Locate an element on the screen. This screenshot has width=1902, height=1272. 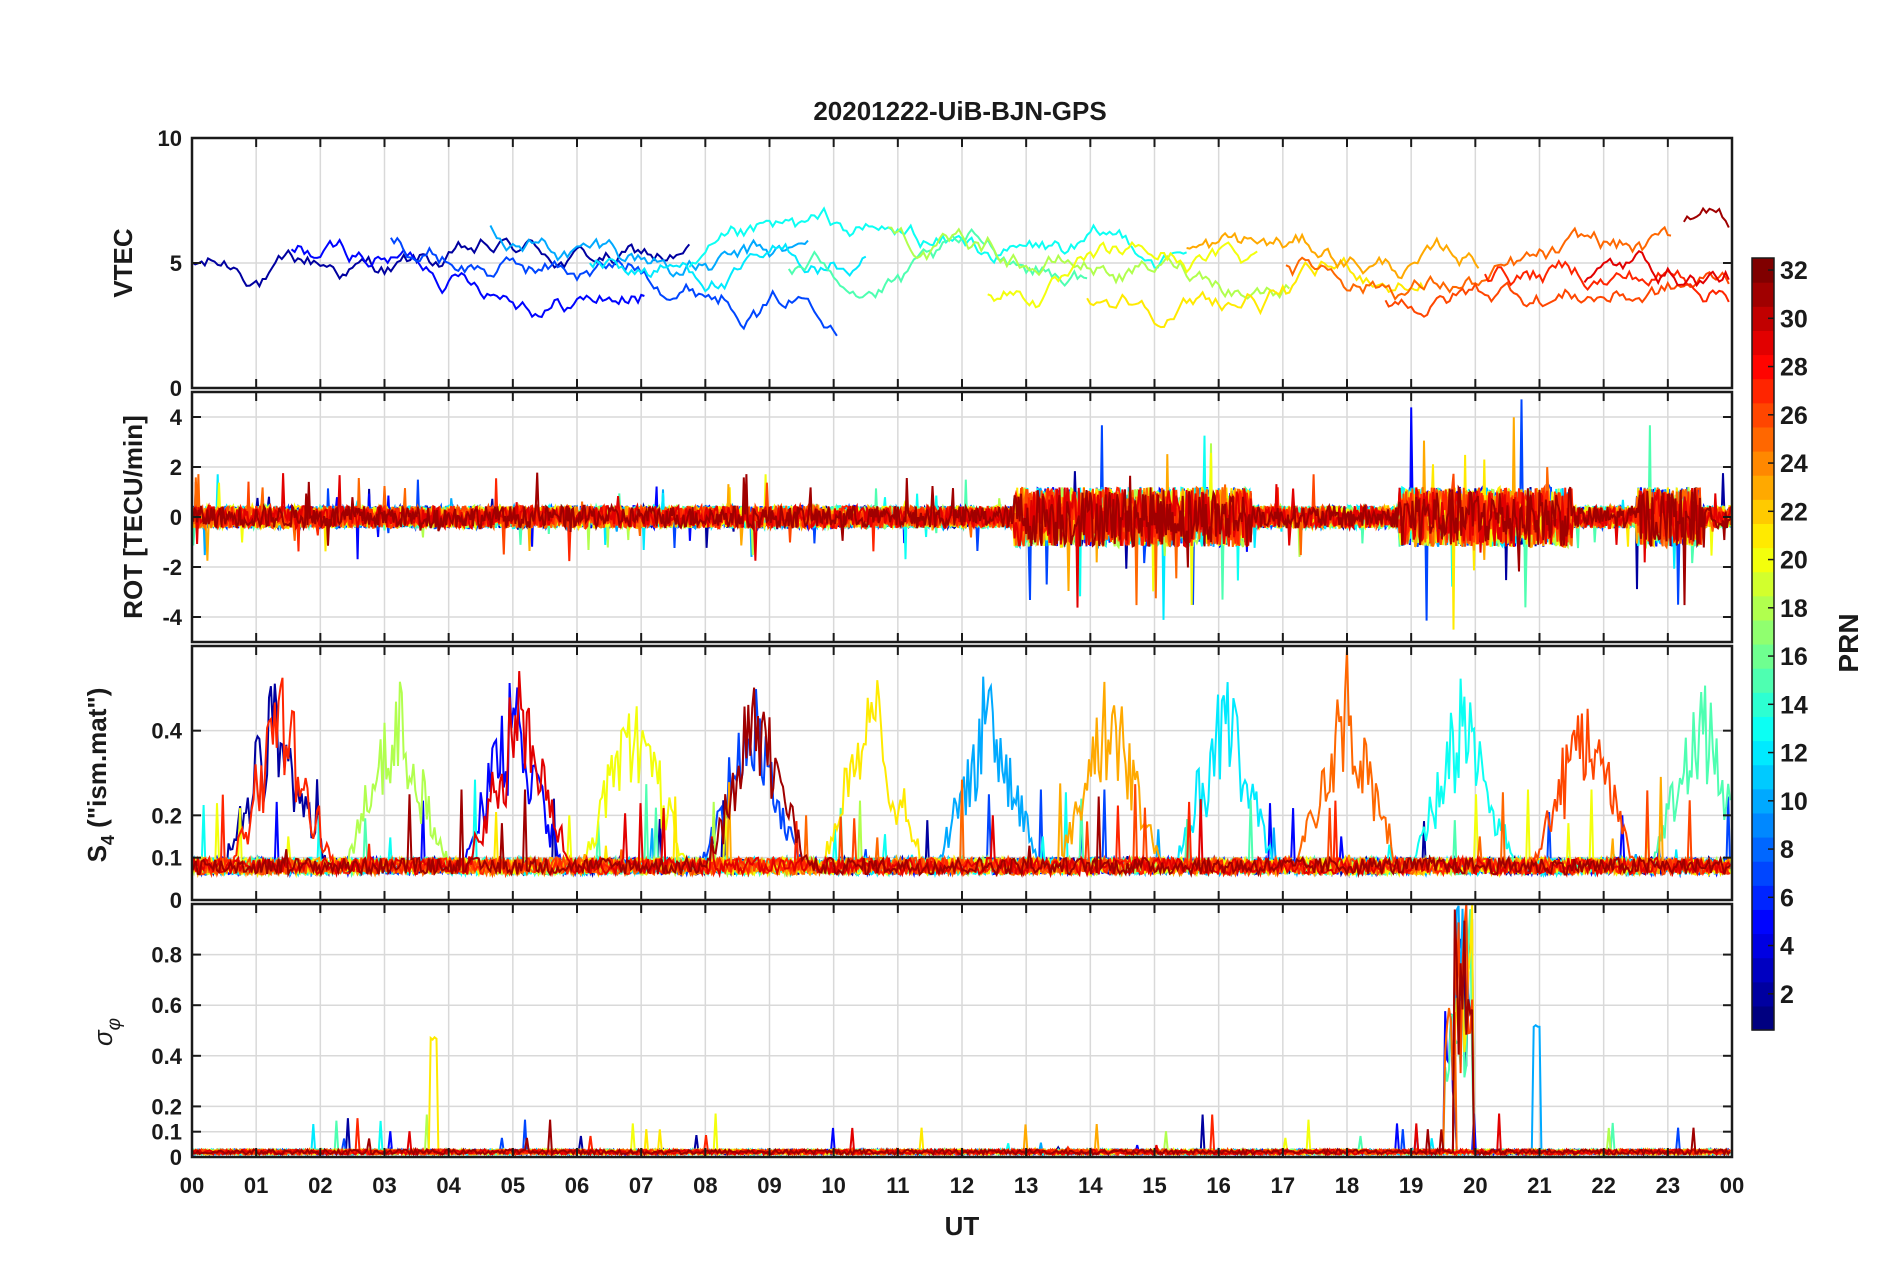
x-tick-label: 20 is located at coordinates (1475, 1185).